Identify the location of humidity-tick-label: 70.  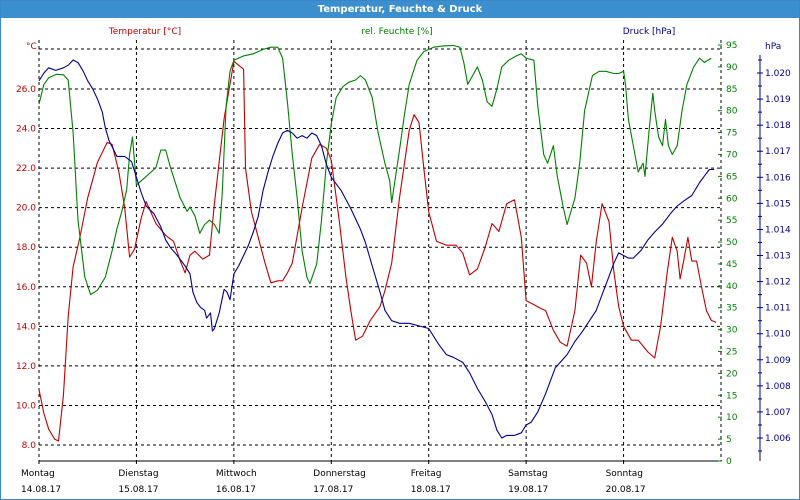
(732, 155).